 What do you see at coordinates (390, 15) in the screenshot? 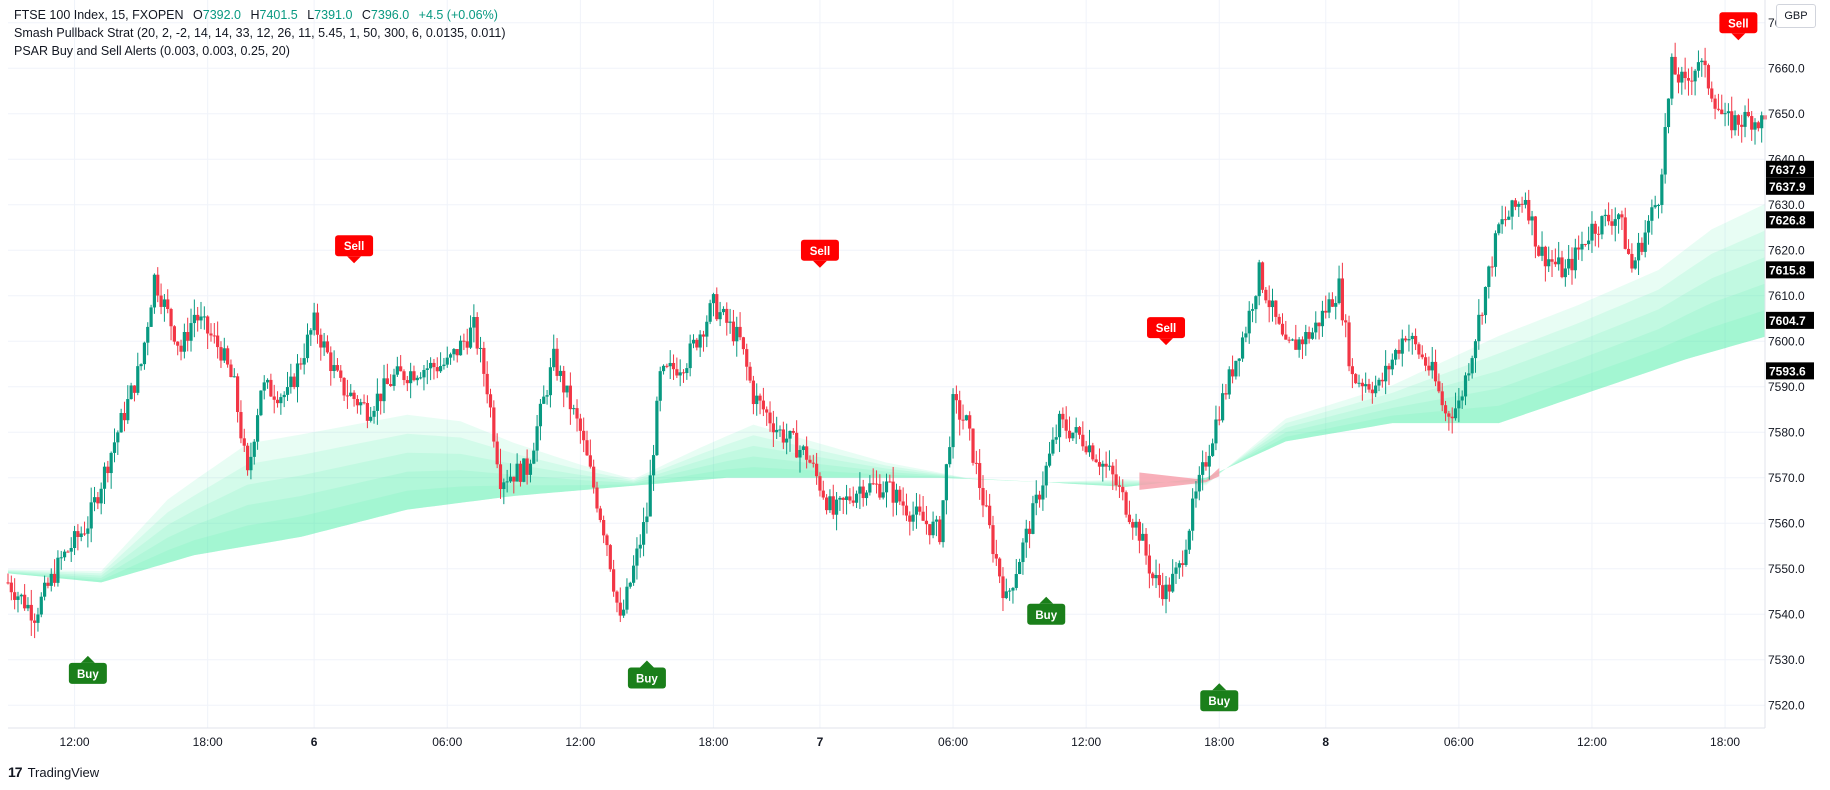
I see `close-value: 7396.0` at bounding box center [390, 15].